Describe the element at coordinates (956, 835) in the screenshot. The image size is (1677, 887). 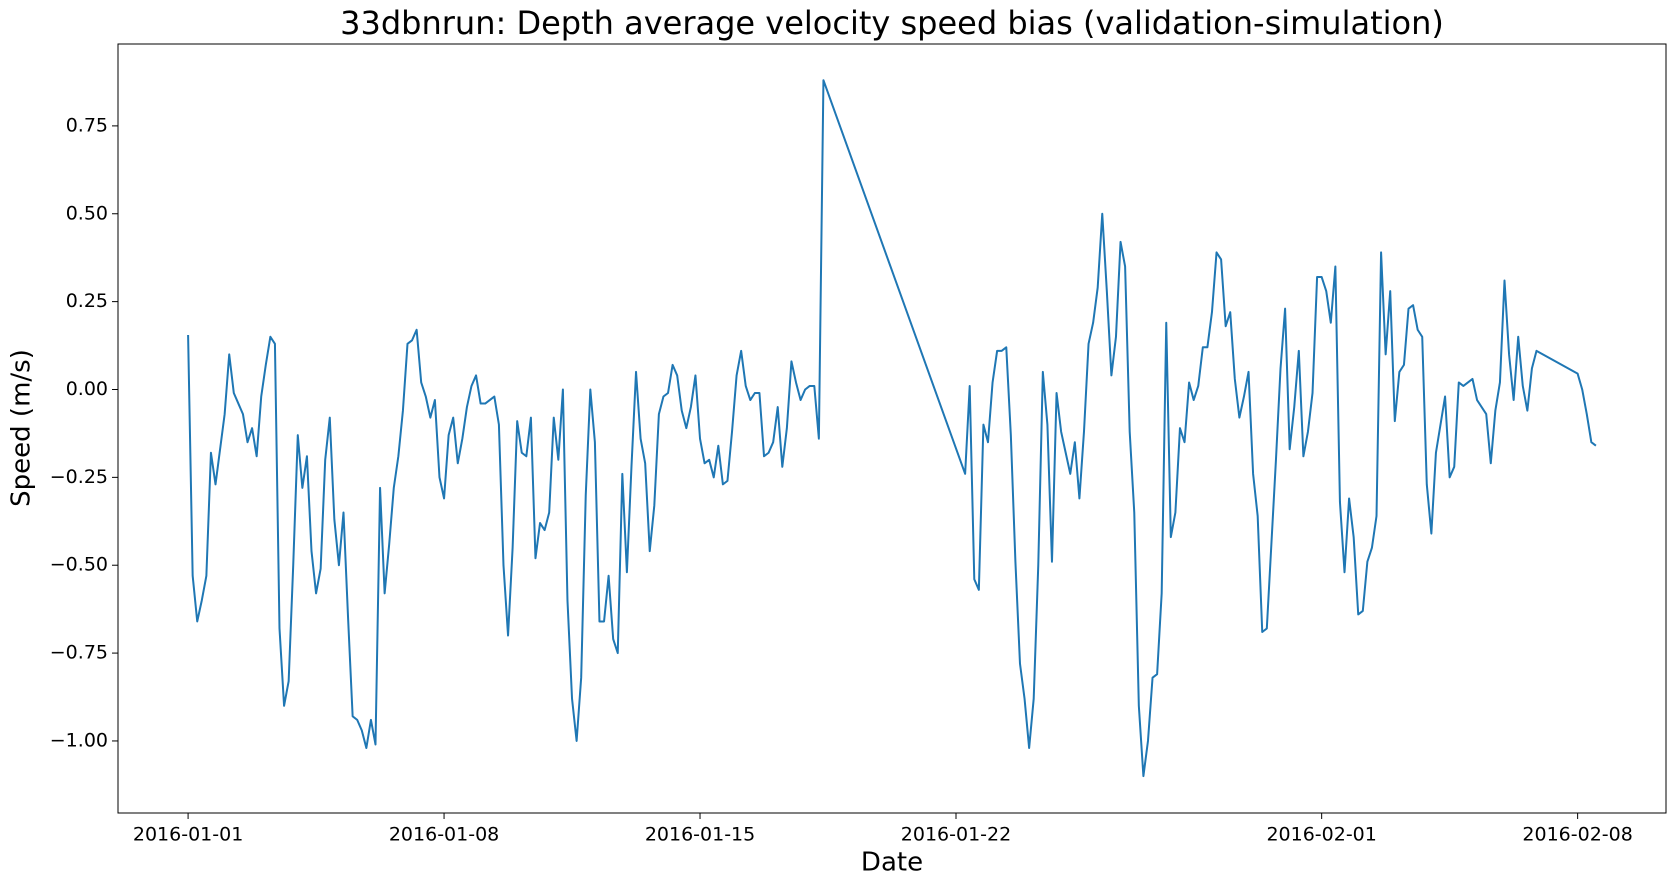
I see `x-tick-label: 2016-01-22` at that location.